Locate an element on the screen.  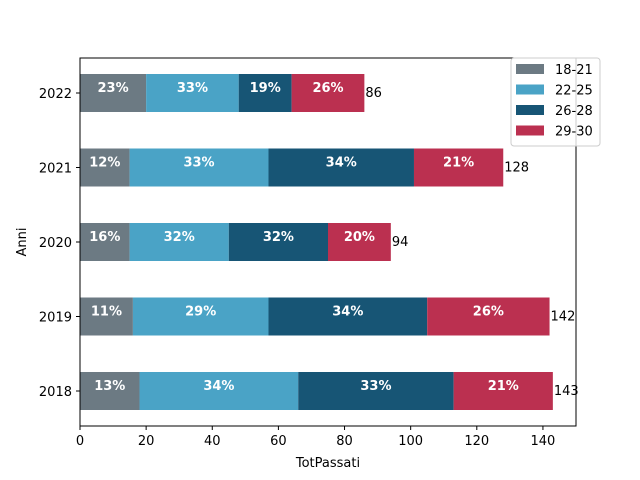
bar-segment-18-21-2019 is located at coordinates (106, 316).